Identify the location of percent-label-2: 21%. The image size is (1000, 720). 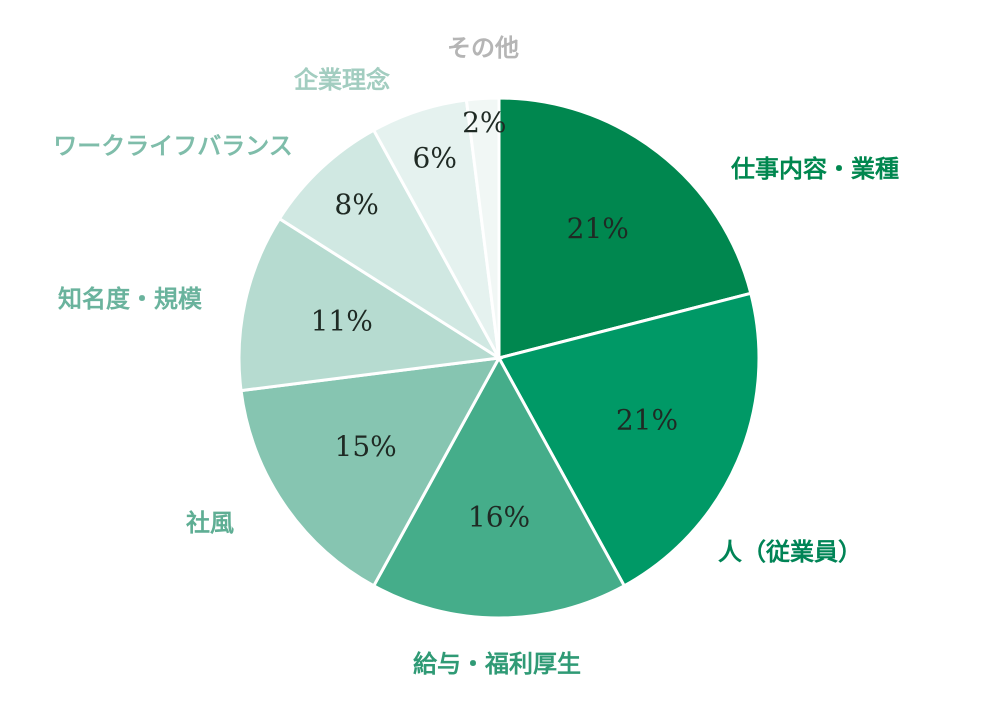
(647, 420).